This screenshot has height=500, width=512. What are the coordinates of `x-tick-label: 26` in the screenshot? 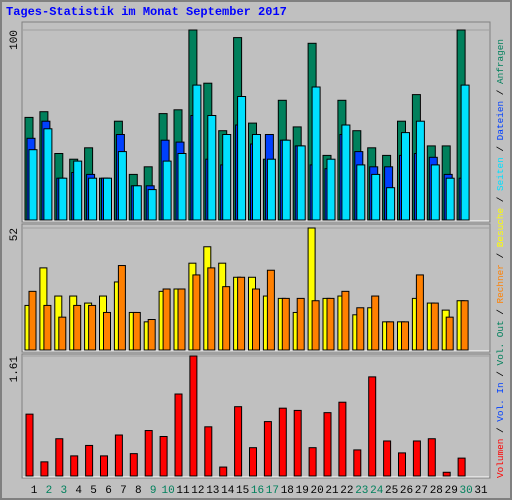 It's located at (406, 491).